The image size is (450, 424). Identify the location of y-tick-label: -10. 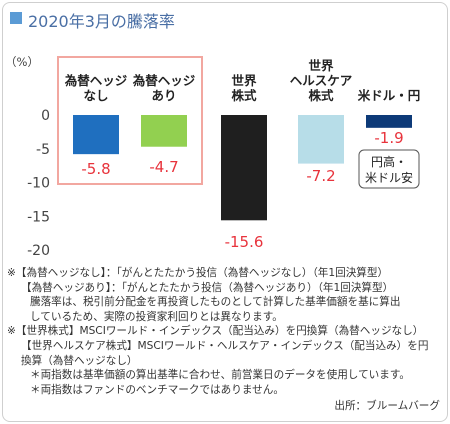
(38, 184).